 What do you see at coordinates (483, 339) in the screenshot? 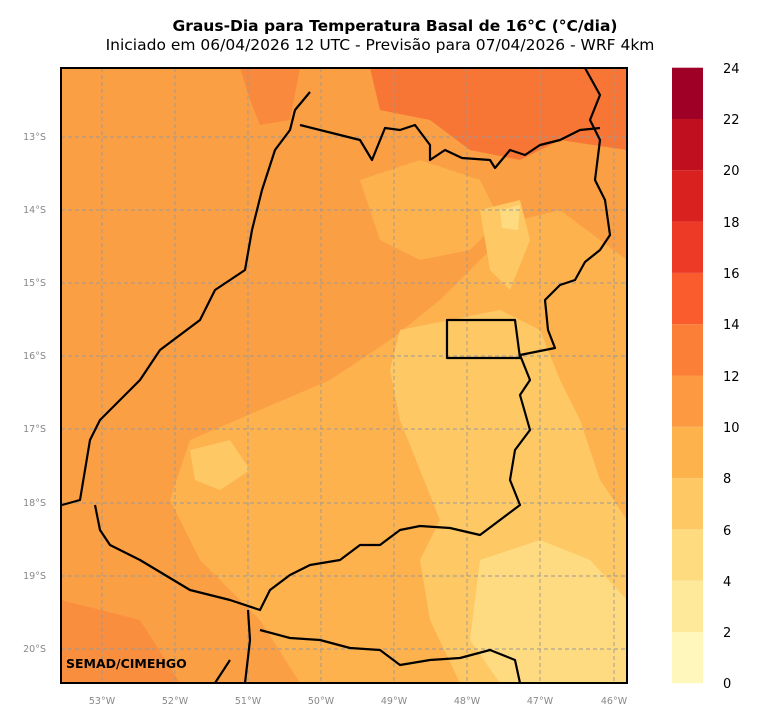
I see `border-distrito-federal` at bounding box center [483, 339].